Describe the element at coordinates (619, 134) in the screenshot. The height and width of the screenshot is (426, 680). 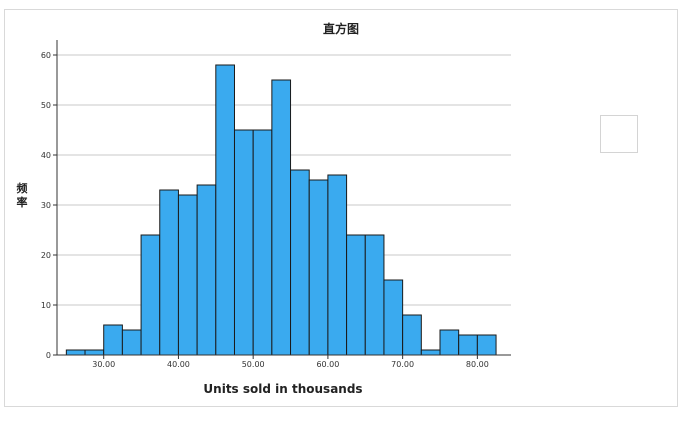
I see `legend-box` at that location.